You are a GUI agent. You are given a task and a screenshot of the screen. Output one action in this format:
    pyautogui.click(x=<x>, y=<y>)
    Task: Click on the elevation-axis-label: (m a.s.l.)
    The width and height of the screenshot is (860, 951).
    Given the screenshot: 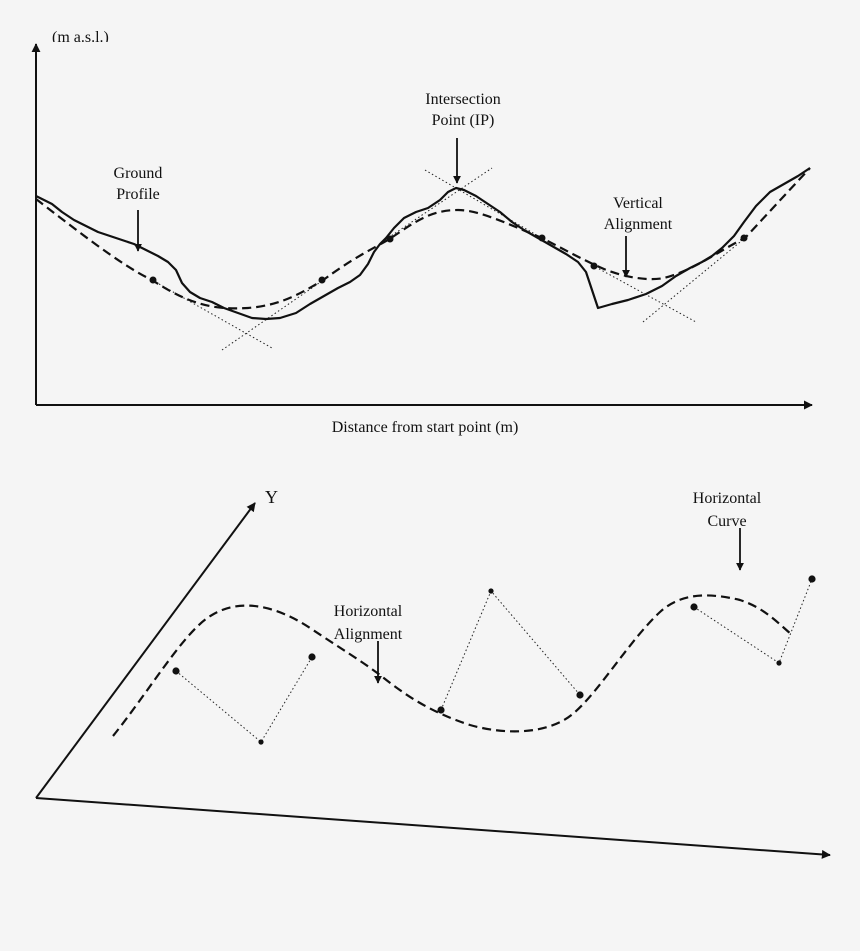 What is the action you would take?
    pyautogui.click(x=80, y=37)
    